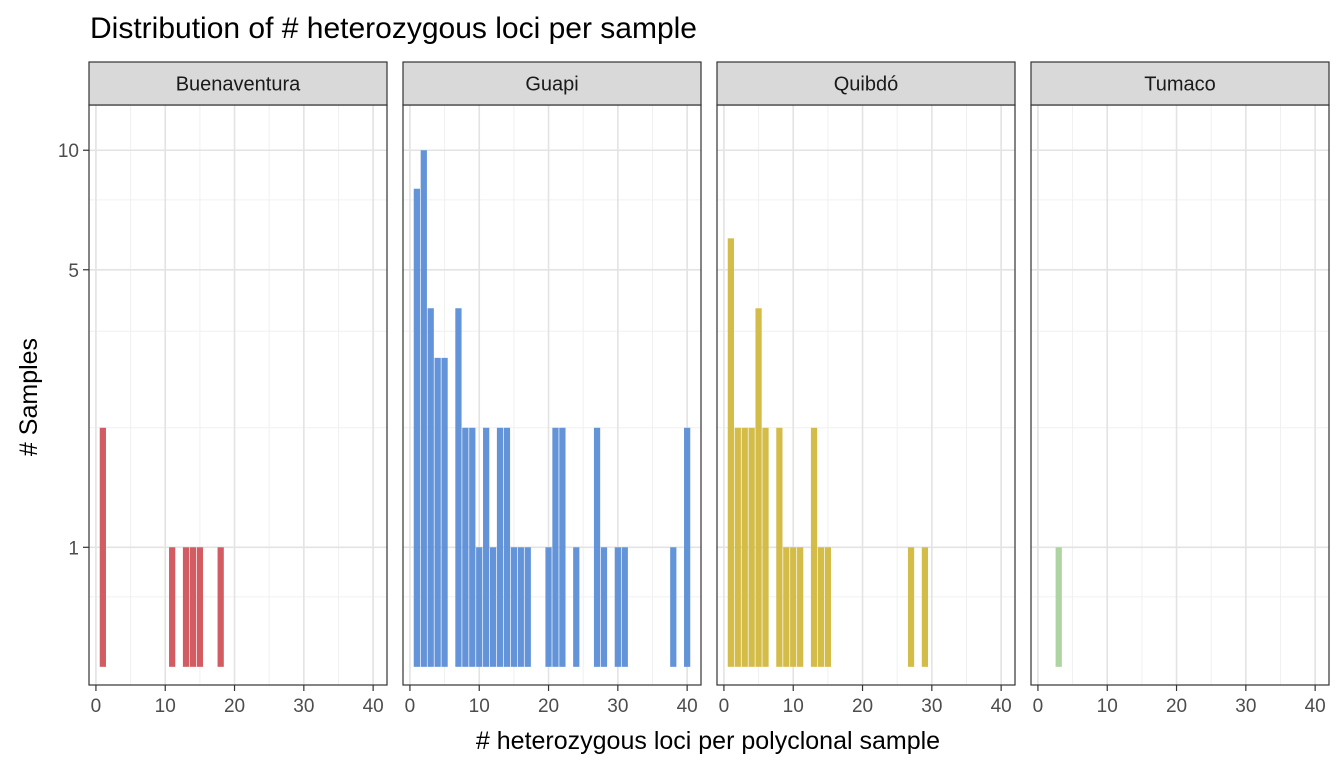 This screenshot has height=768, width=1344. I want to click on strip-label: Quibdó, so click(866, 85).